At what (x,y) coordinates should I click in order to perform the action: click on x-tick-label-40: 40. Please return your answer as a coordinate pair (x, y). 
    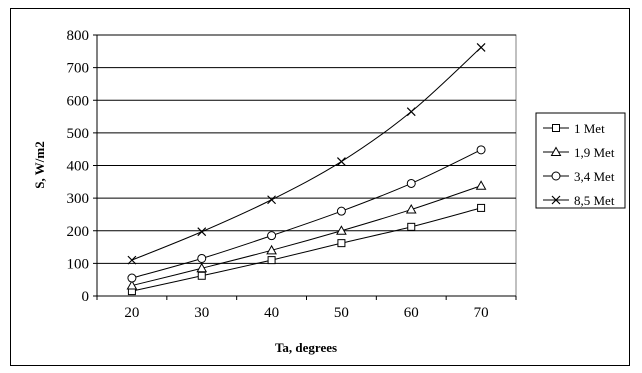
    Looking at the image, I should click on (271, 313).